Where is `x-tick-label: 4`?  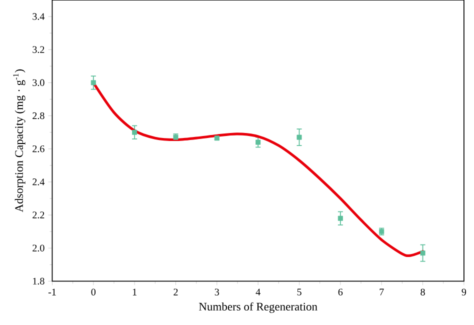
x-tick-label: 4 is located at coordinates (258, 292).